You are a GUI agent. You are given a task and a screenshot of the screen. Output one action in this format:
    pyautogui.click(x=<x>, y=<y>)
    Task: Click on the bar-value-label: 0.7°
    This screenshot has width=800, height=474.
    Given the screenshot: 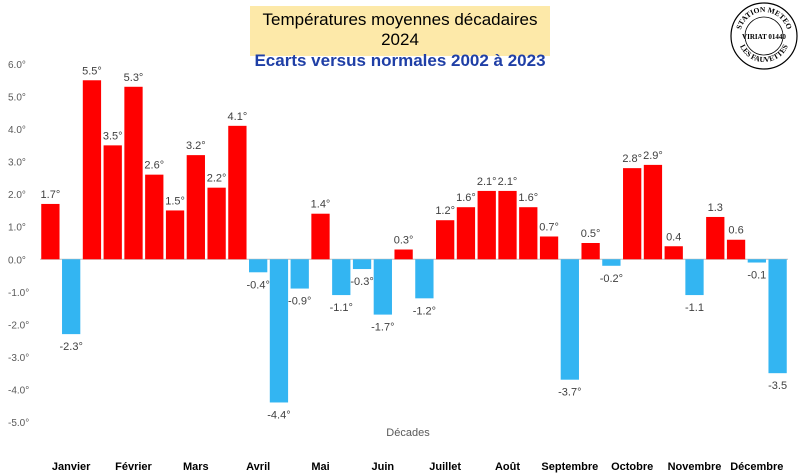 What is the action you would take?
    pyautogui.click(x=549, y=227)
    